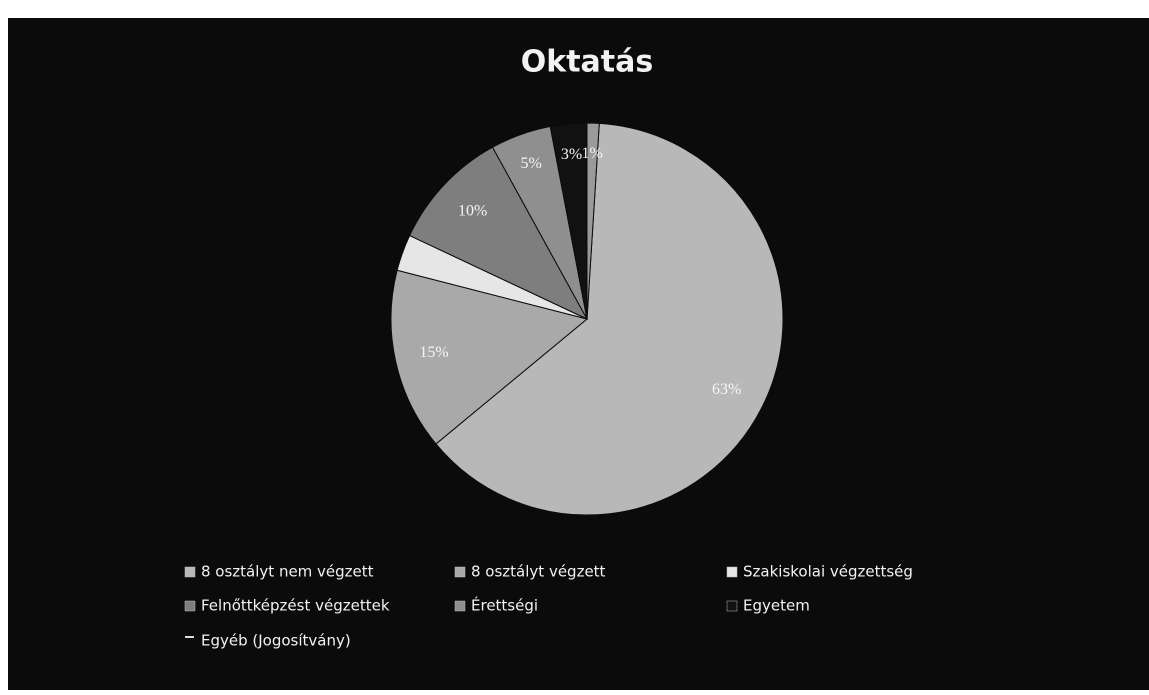 This screenshot has width=1149, height=695. Describe the element at coordinates (538, 572) in the screenshot. I see `legend-label: 8 osztályt végzett` at that location.